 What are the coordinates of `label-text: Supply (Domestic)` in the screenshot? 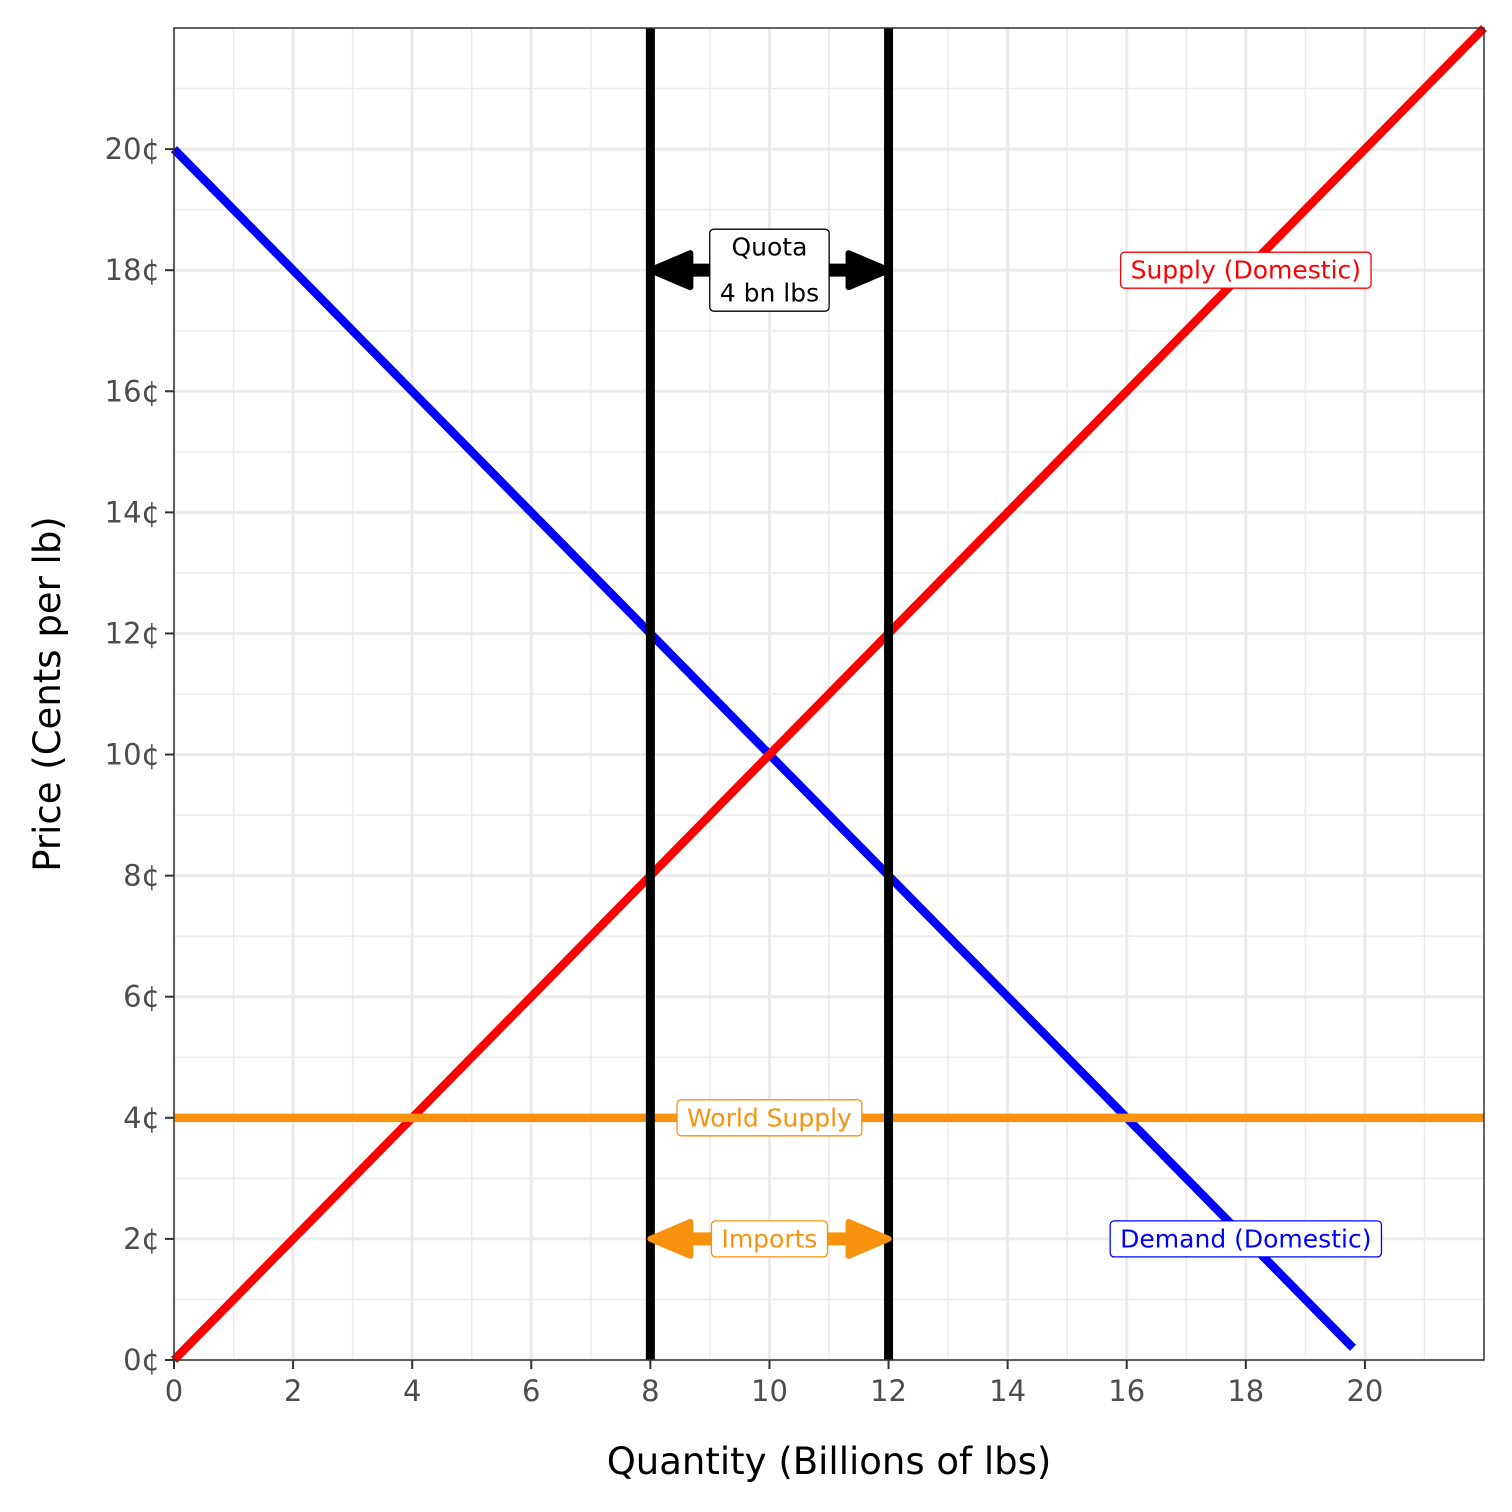 It's located at (1246, 270).